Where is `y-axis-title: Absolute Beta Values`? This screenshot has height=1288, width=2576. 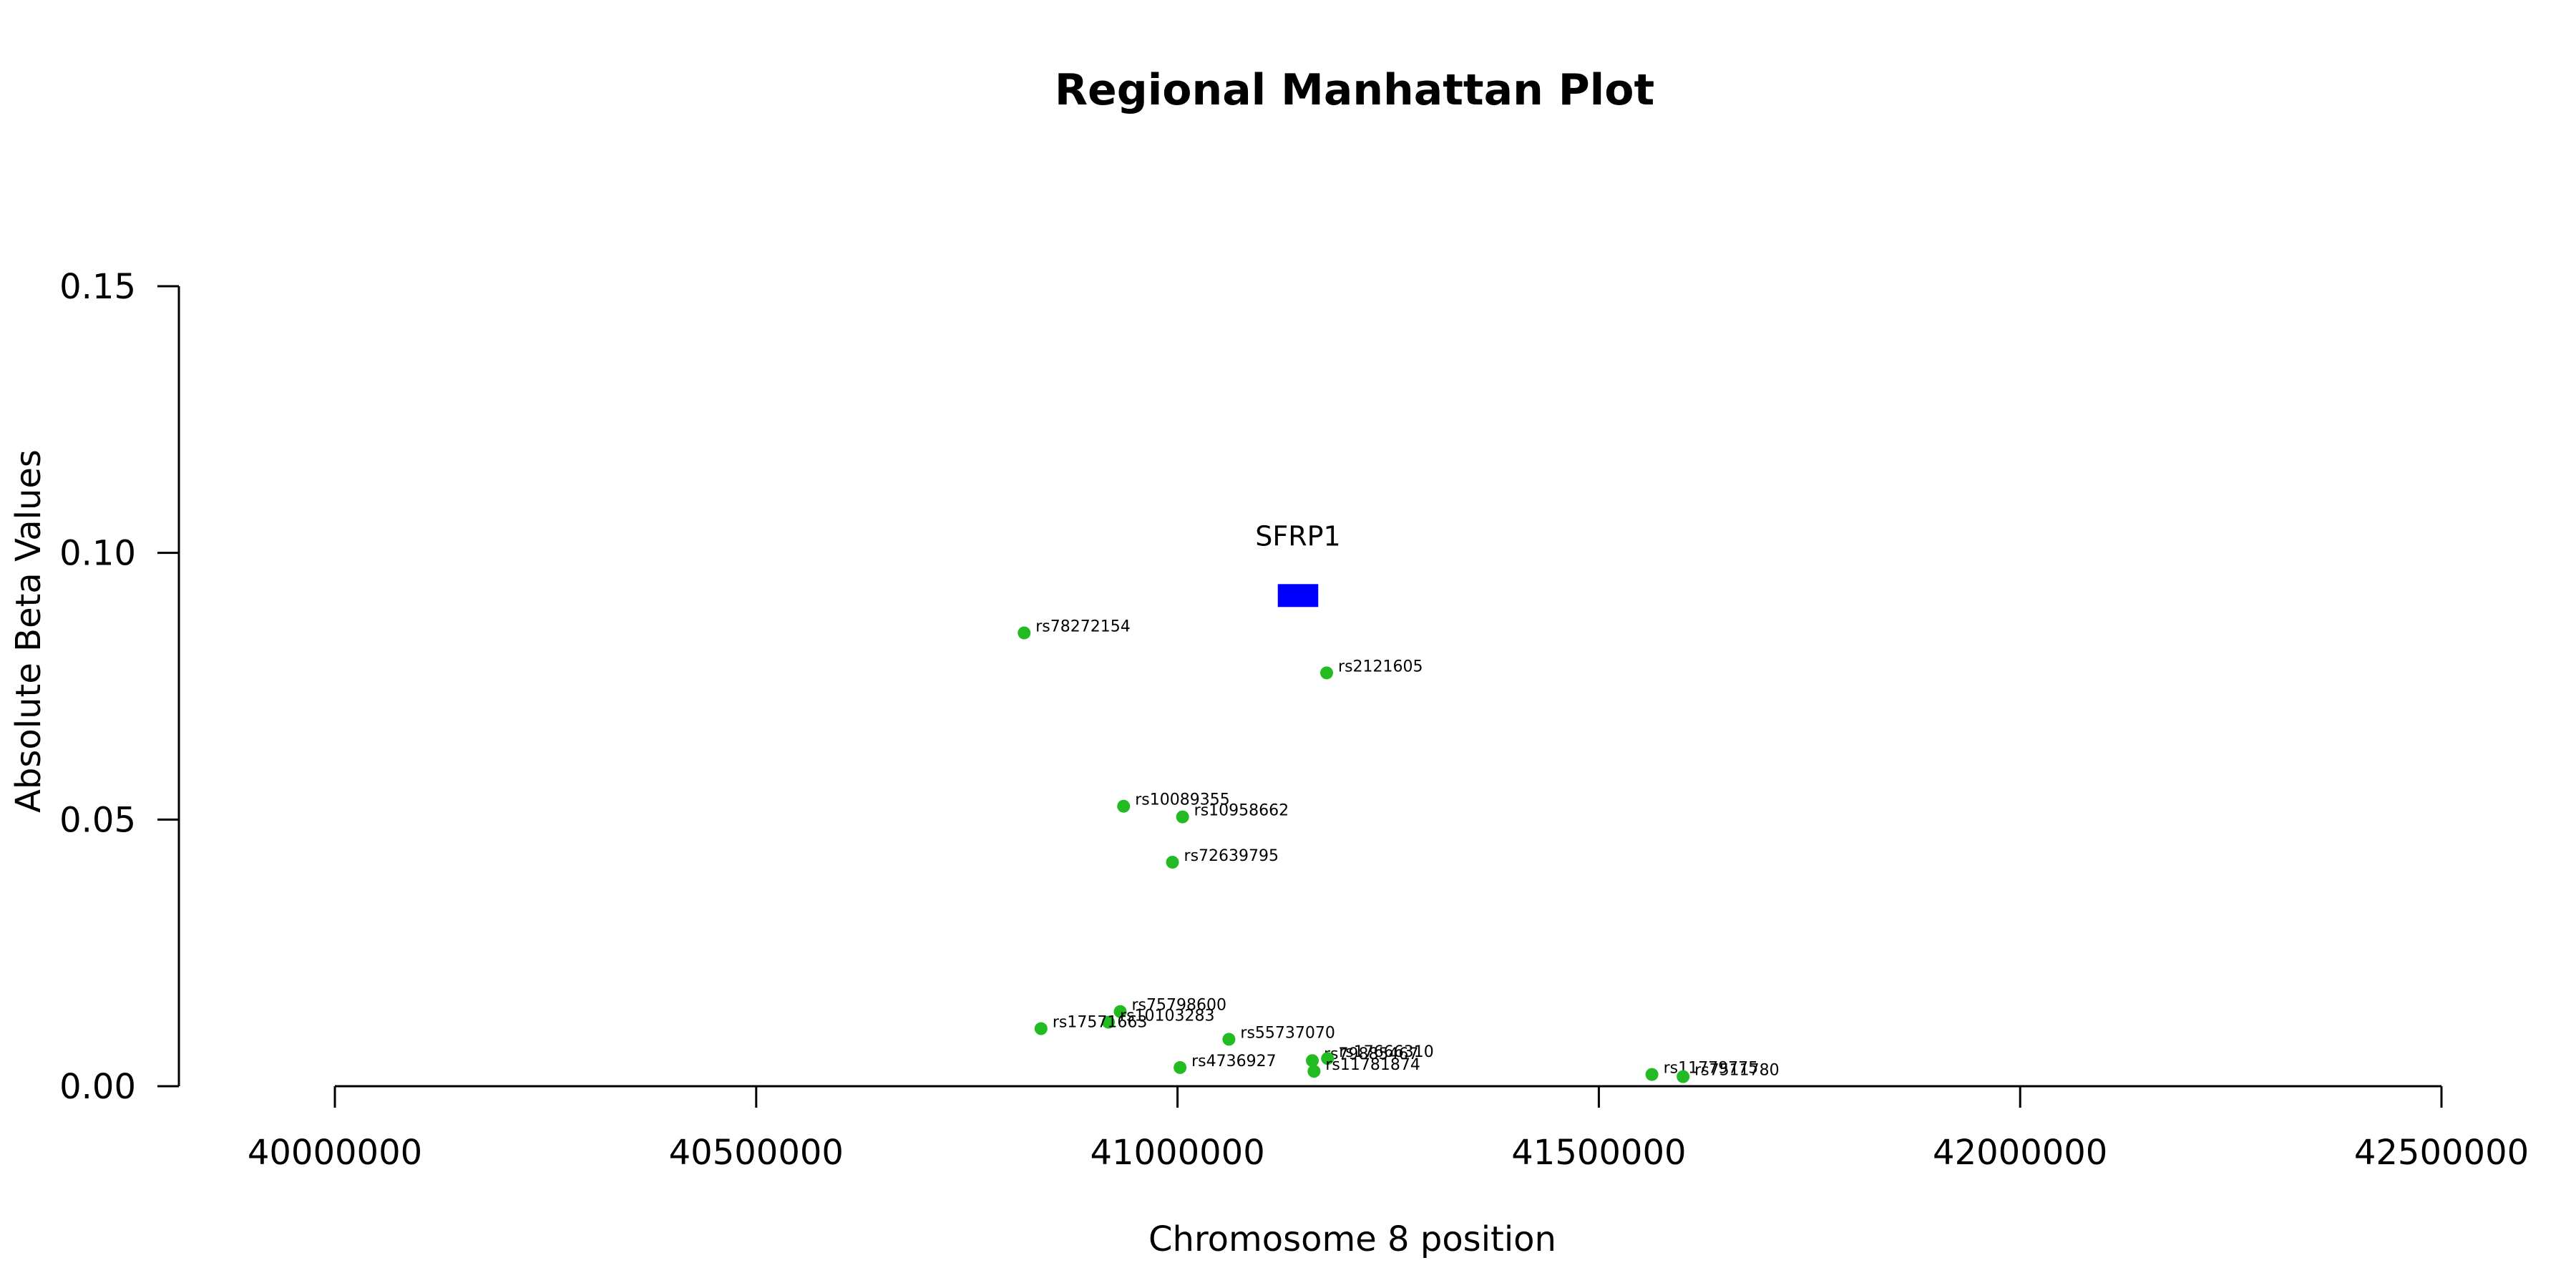 y-axis-title: Absolute Beta Values is located at coordinates (29, 631).